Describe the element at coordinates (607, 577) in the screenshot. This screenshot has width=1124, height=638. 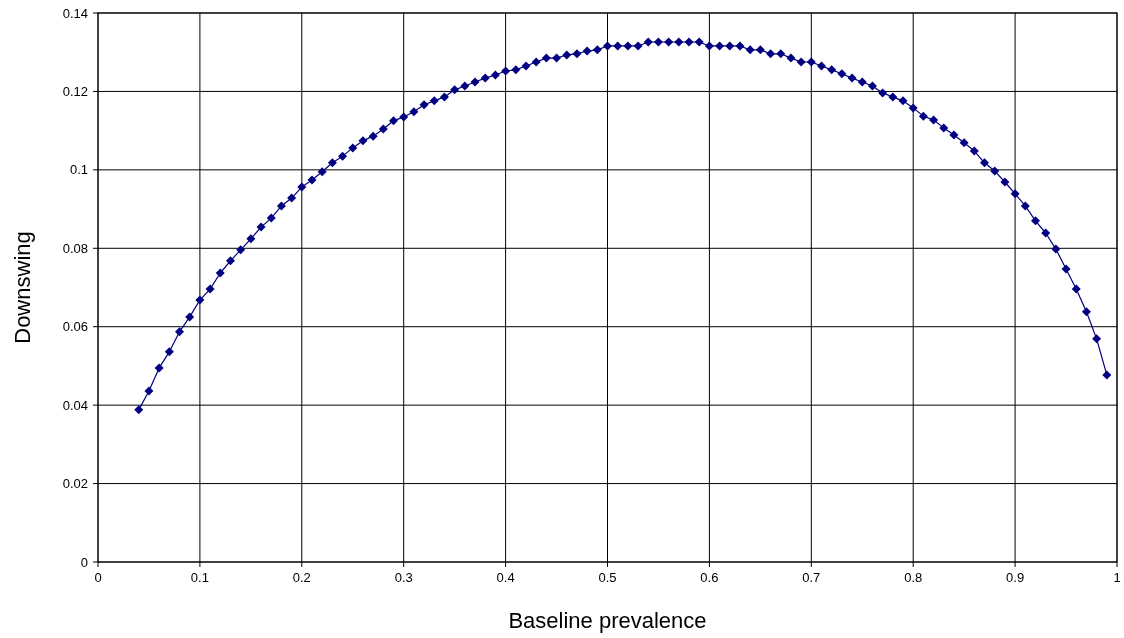
I see `x-tick-label: 0.5` at that location.